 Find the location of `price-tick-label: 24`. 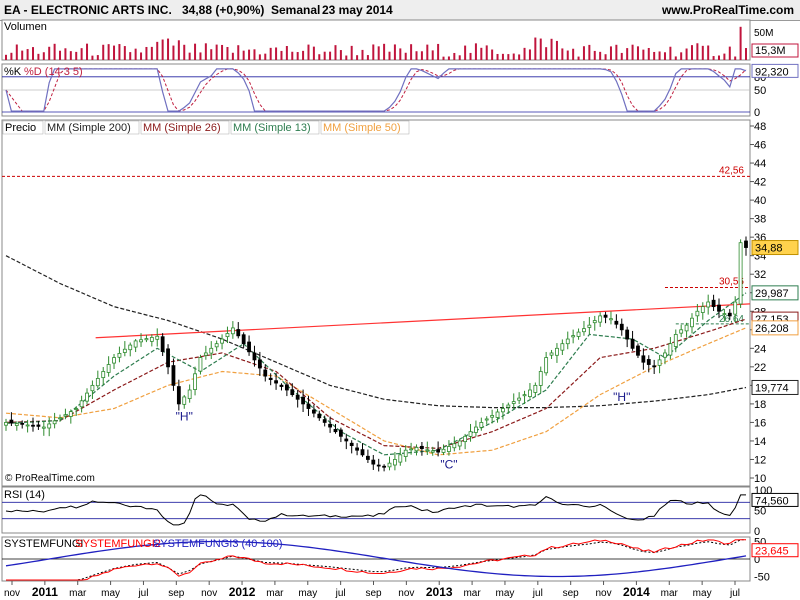

price-tick-label: 24 is located at coordinates (760, 349).